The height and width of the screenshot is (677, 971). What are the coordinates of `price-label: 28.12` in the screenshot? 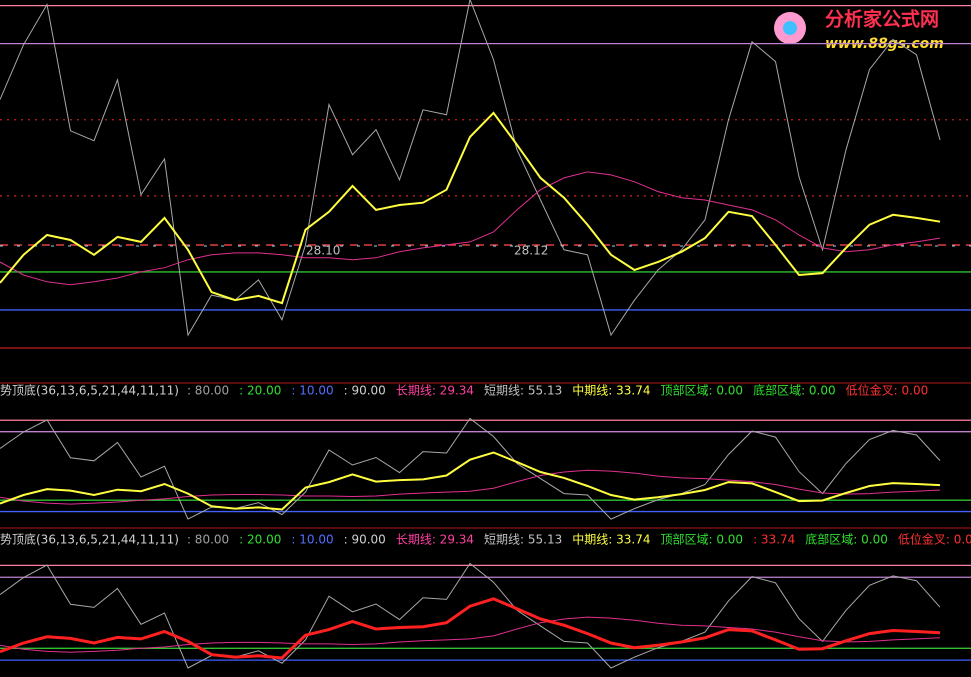 It's located at (531, 251).